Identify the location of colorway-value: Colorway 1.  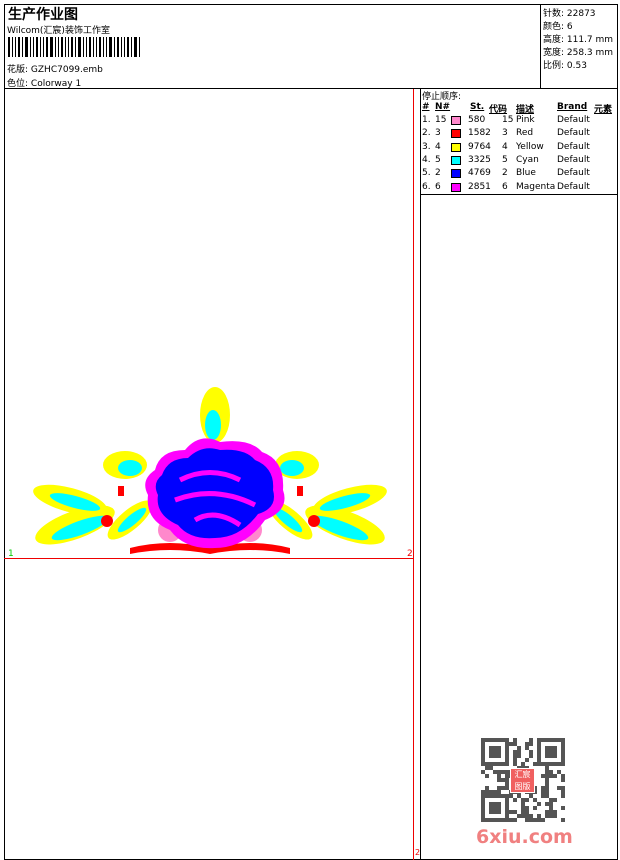
(56, 84).